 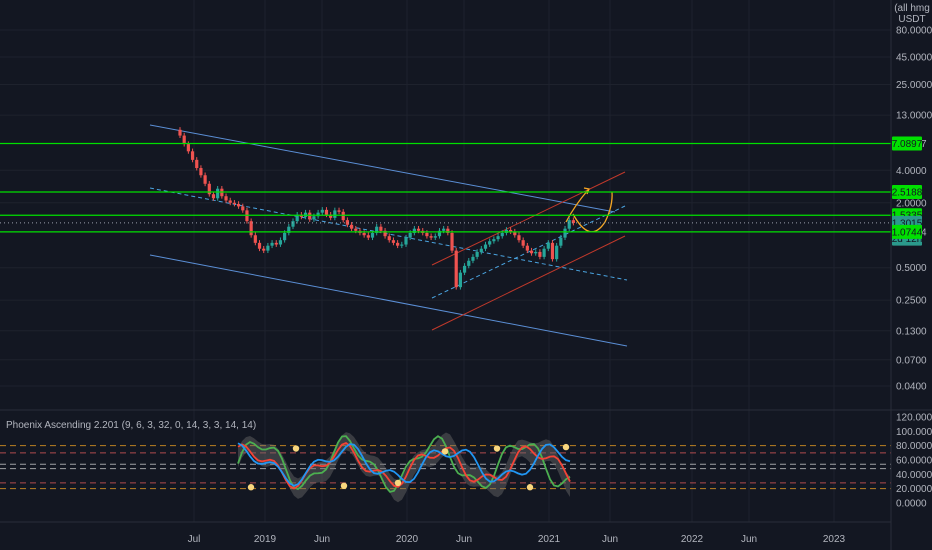 I want to click on price-tag-box, so click(x=907, y=143).